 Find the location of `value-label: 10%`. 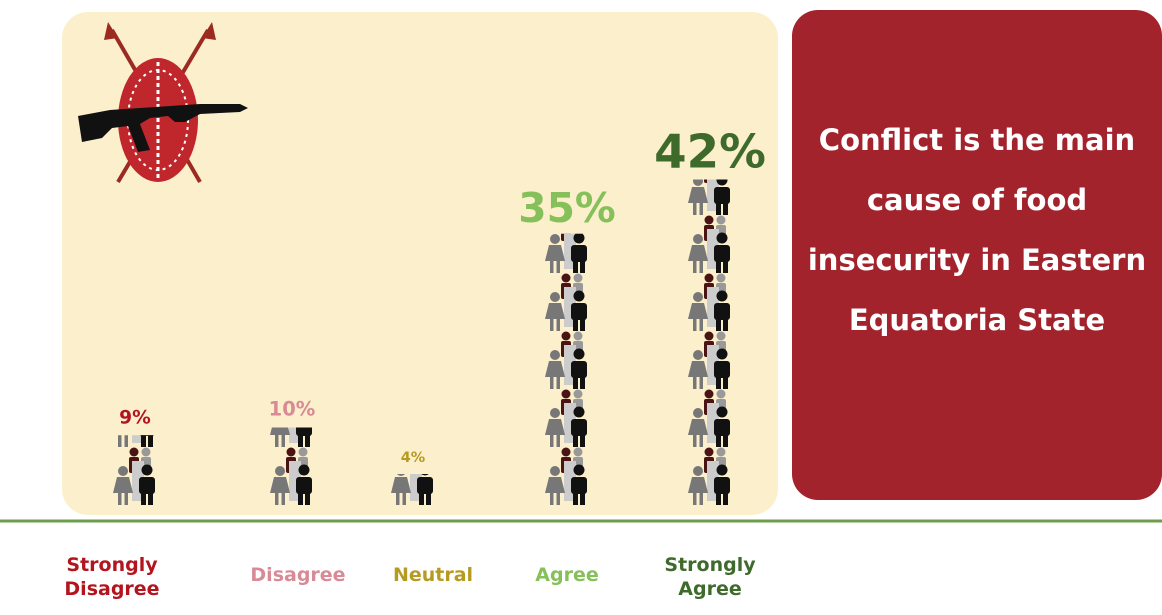

value-label: 10% is located at coordinates (292, 409).